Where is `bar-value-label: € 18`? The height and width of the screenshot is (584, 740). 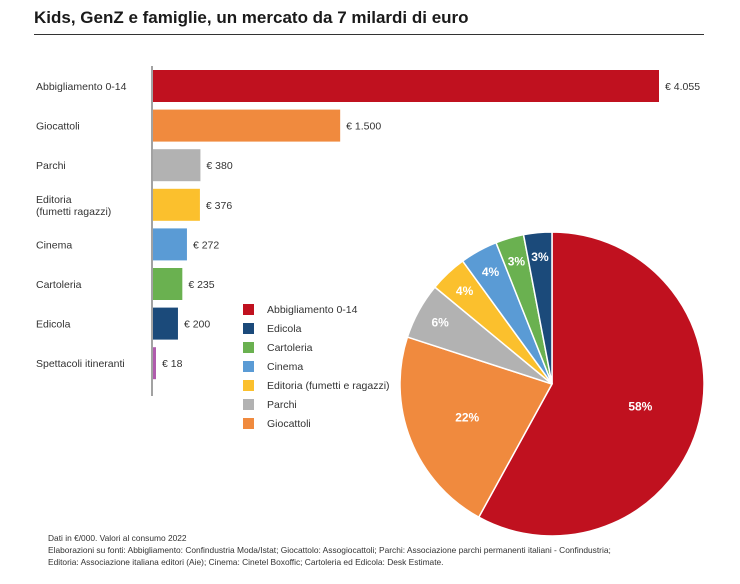 bar-value-label: € 18 is located at coordinates (172, 364).